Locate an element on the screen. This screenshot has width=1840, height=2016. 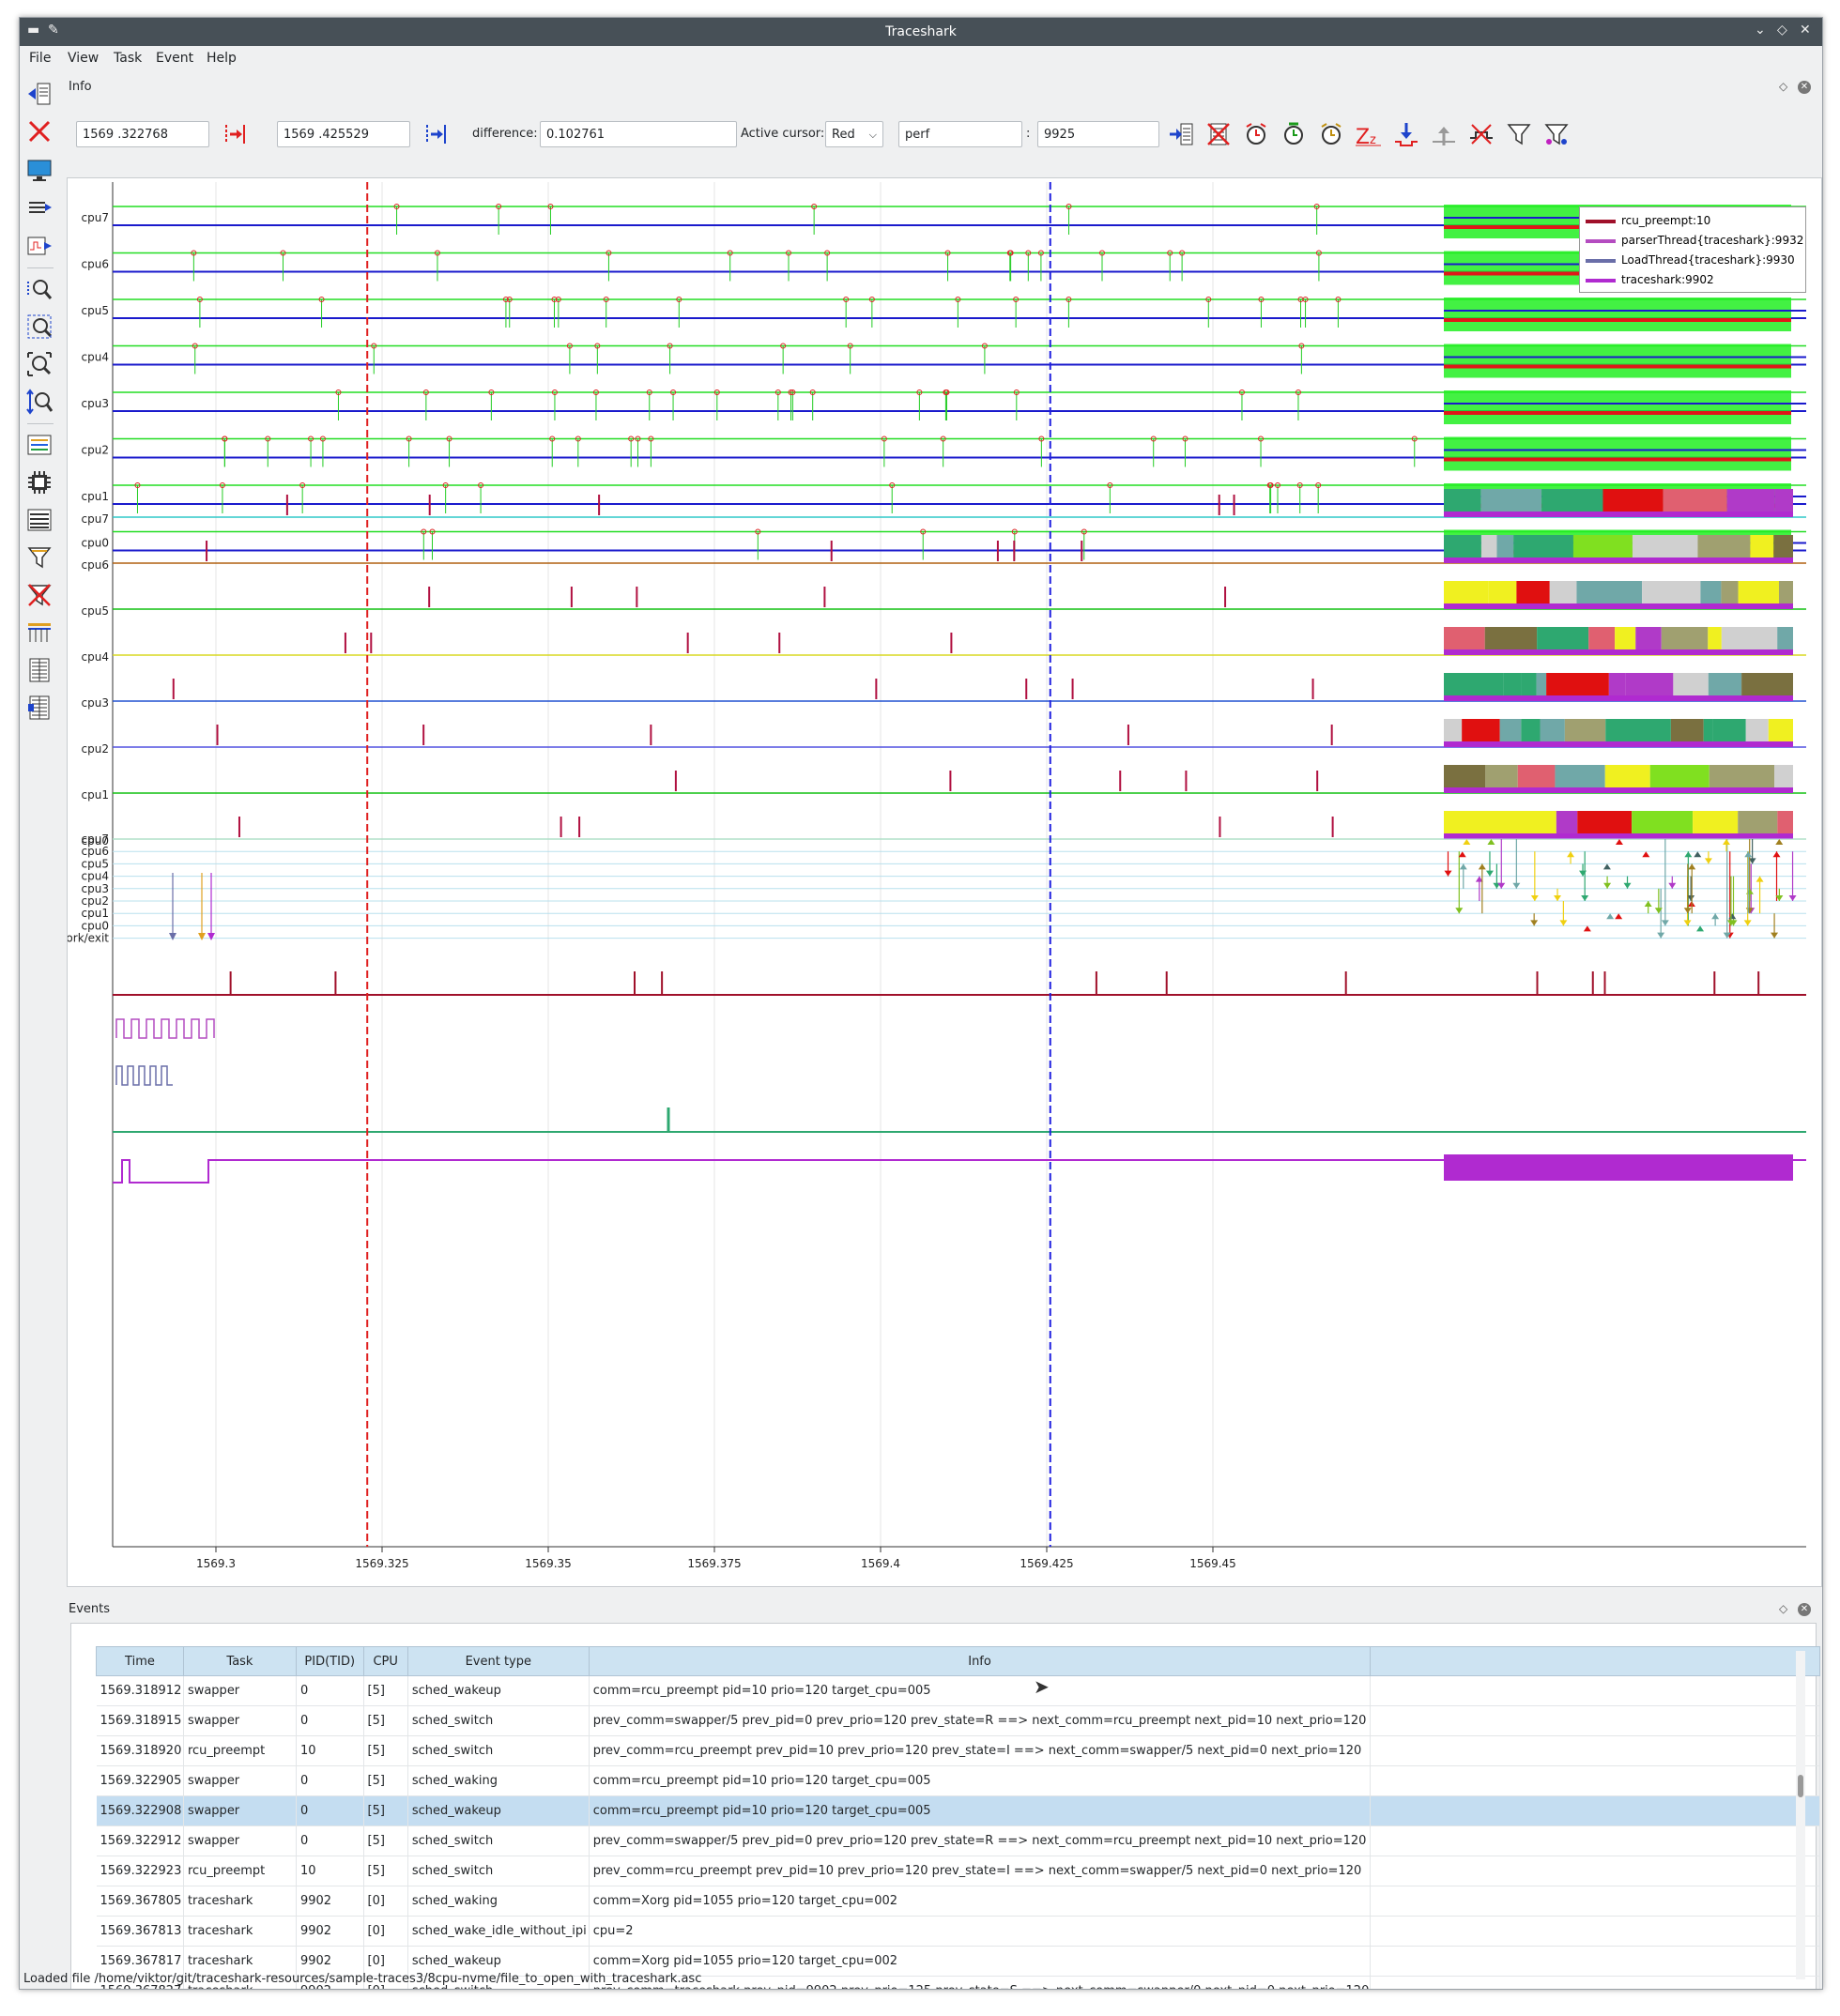
table-cell: 1569.322905 is located at coordinates (140, 1780).